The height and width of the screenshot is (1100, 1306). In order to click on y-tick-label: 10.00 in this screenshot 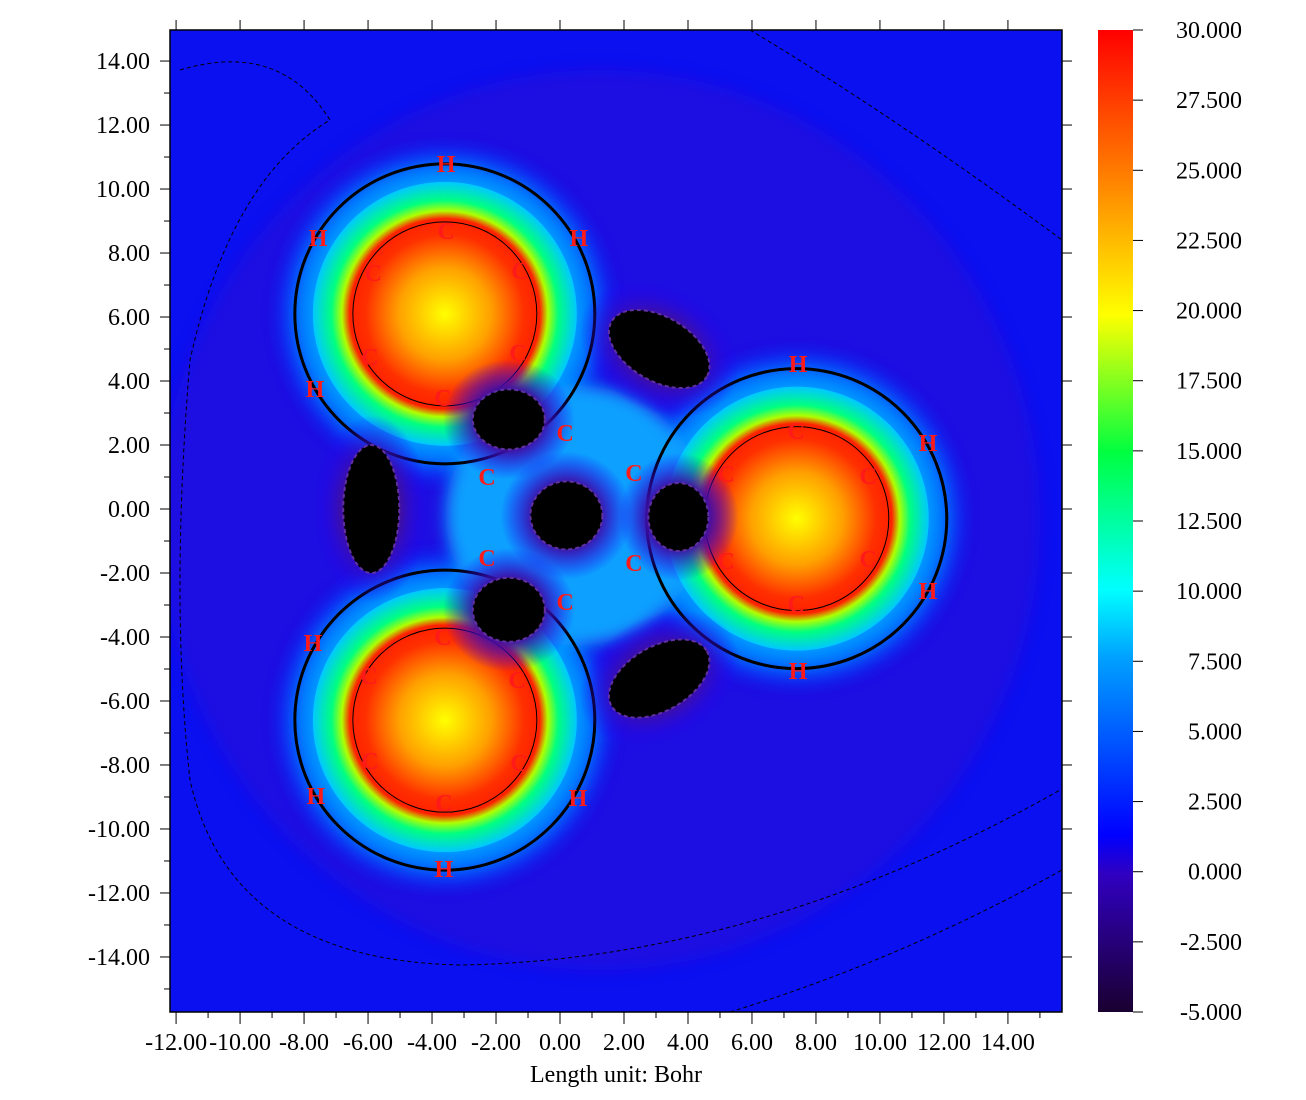, I will do `click(123, 190)`.